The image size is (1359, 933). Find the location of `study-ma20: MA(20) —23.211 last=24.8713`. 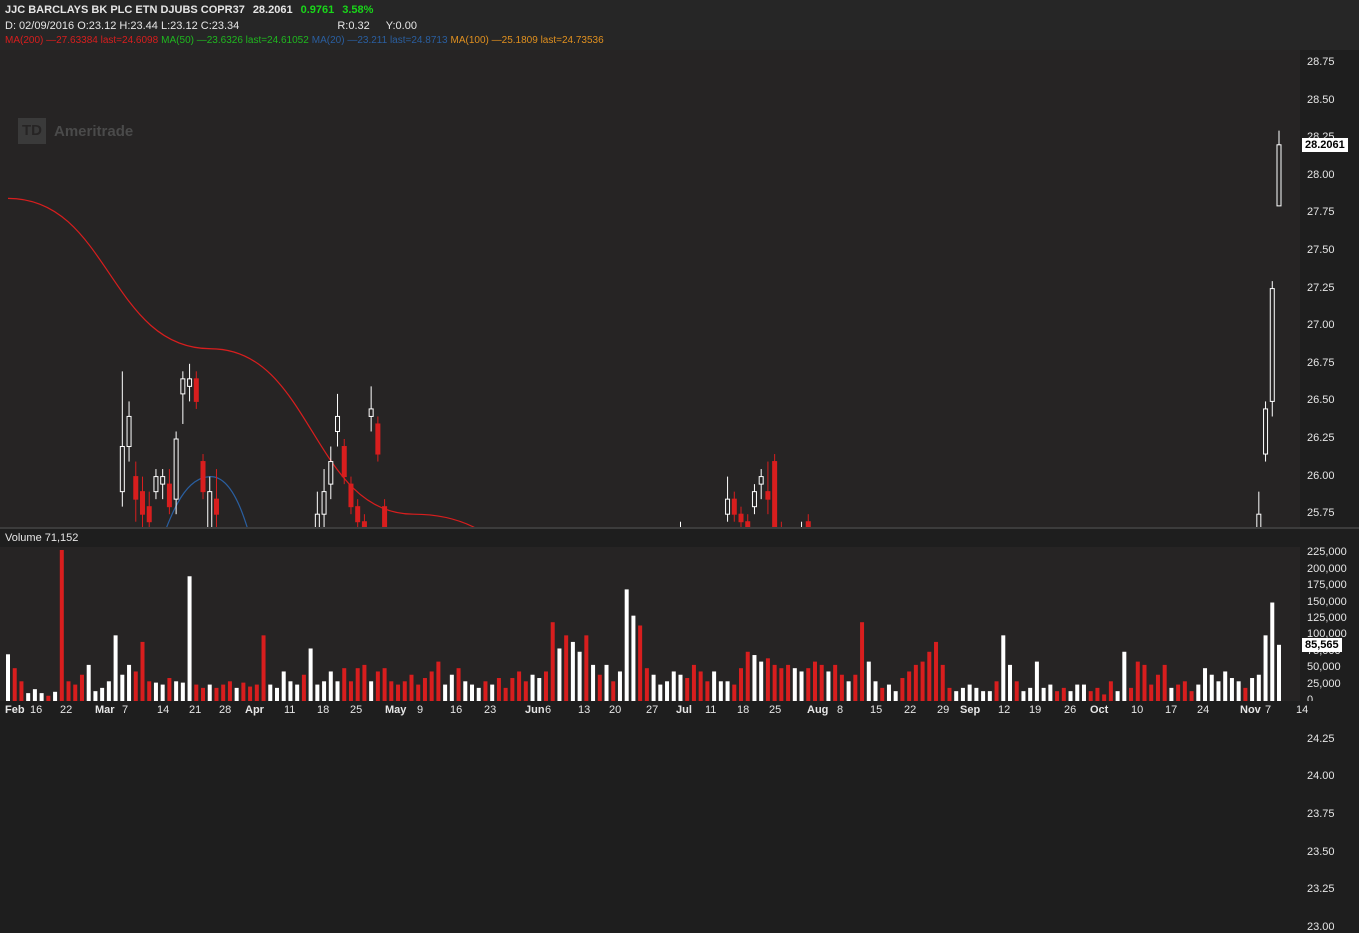

study-ma20: MA(20) —23.211 last=24.8713 is located at coordinates (379, 40).